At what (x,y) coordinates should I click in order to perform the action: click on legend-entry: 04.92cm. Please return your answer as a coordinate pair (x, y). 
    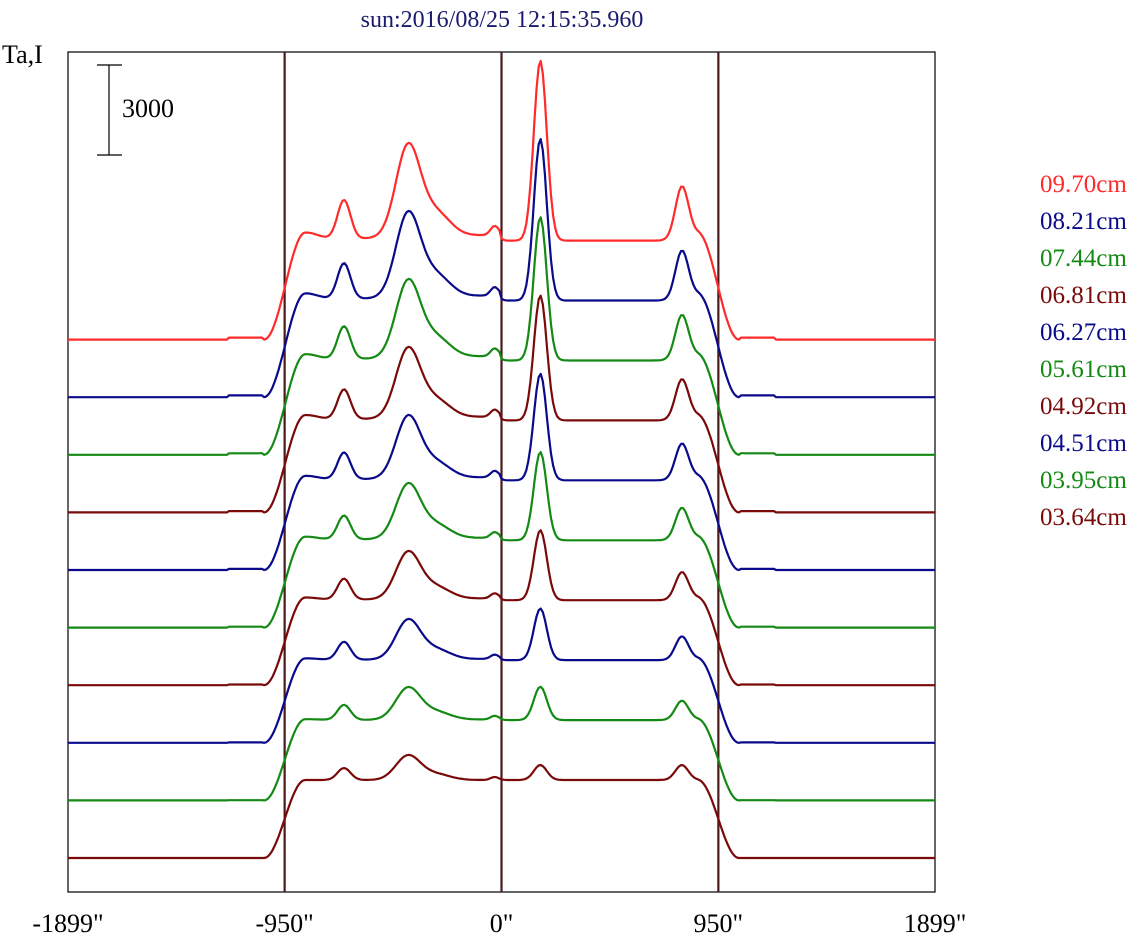
    Looking at the image, I should click on (1083, 406).